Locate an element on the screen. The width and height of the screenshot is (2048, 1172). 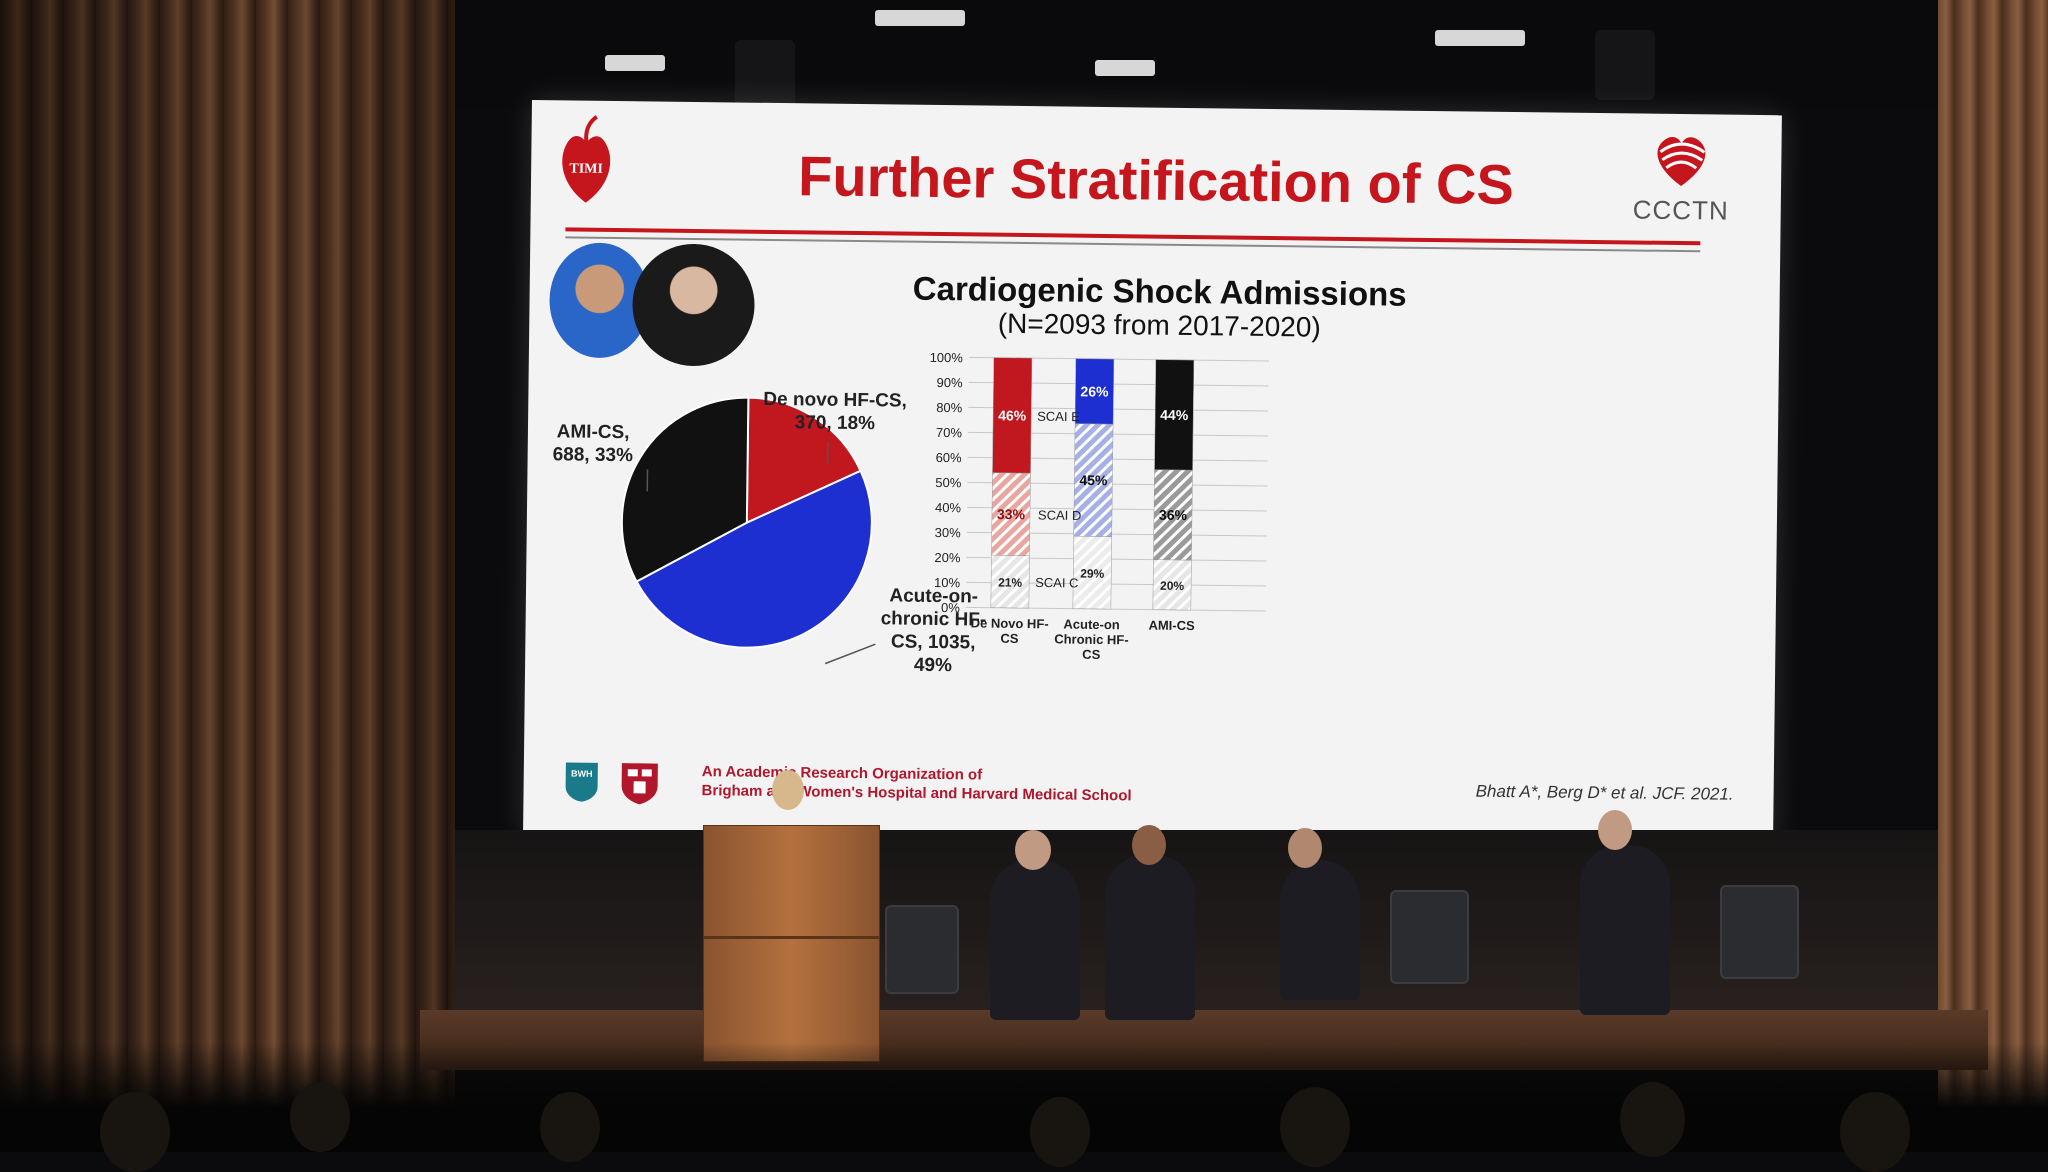
bar-value-label: 20% is located at coordinates (1172, 586).